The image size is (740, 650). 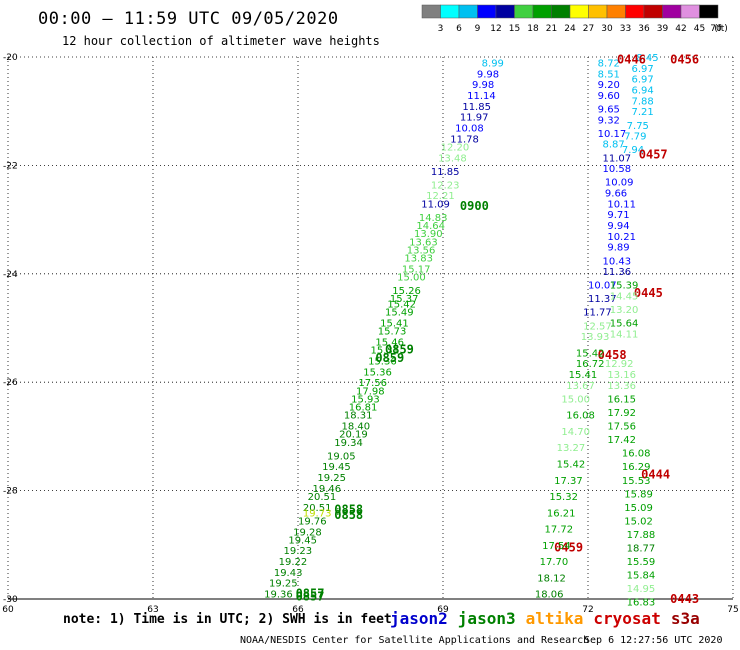 I want to click on wave-height-value: 13.36, so click(x=621, y=386).